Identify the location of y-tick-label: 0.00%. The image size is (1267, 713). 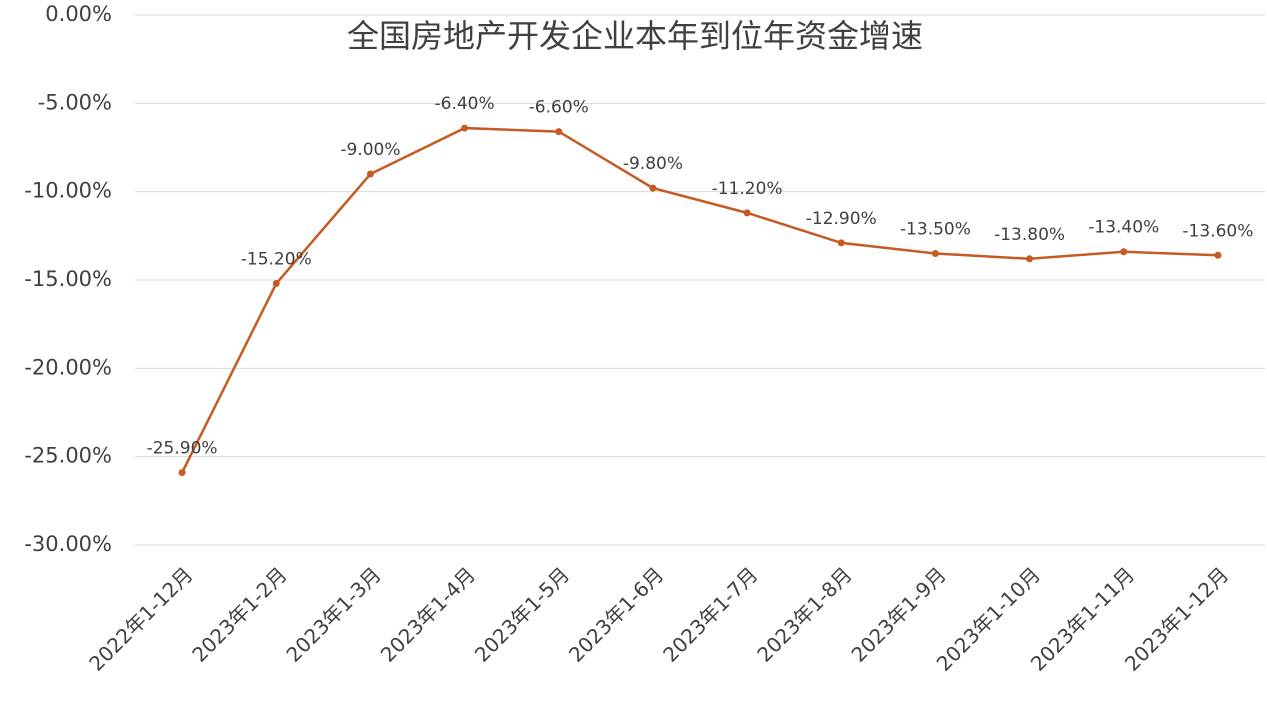
(78, 14).